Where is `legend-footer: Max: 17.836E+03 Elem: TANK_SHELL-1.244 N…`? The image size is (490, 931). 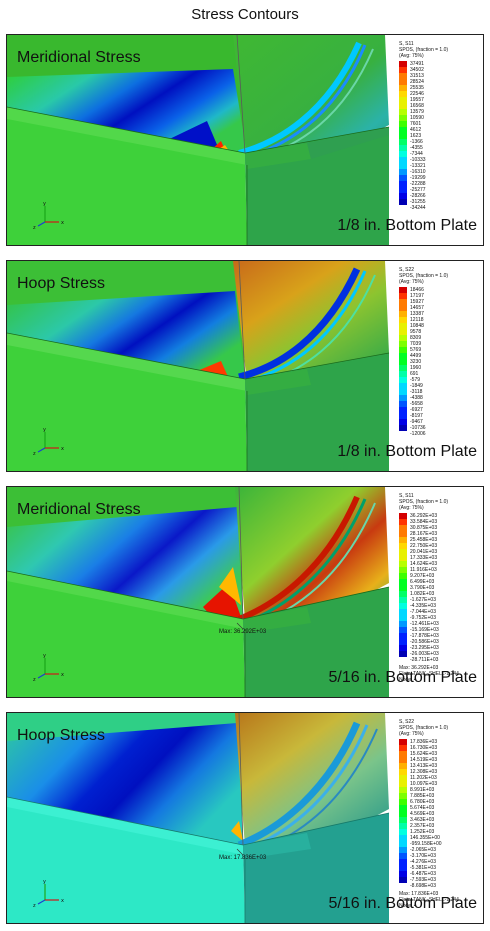
legend-footer: Max: 17.836E+03 Elem: TANK_SHELL-1.244 N… is located at coordinates (441, 900).